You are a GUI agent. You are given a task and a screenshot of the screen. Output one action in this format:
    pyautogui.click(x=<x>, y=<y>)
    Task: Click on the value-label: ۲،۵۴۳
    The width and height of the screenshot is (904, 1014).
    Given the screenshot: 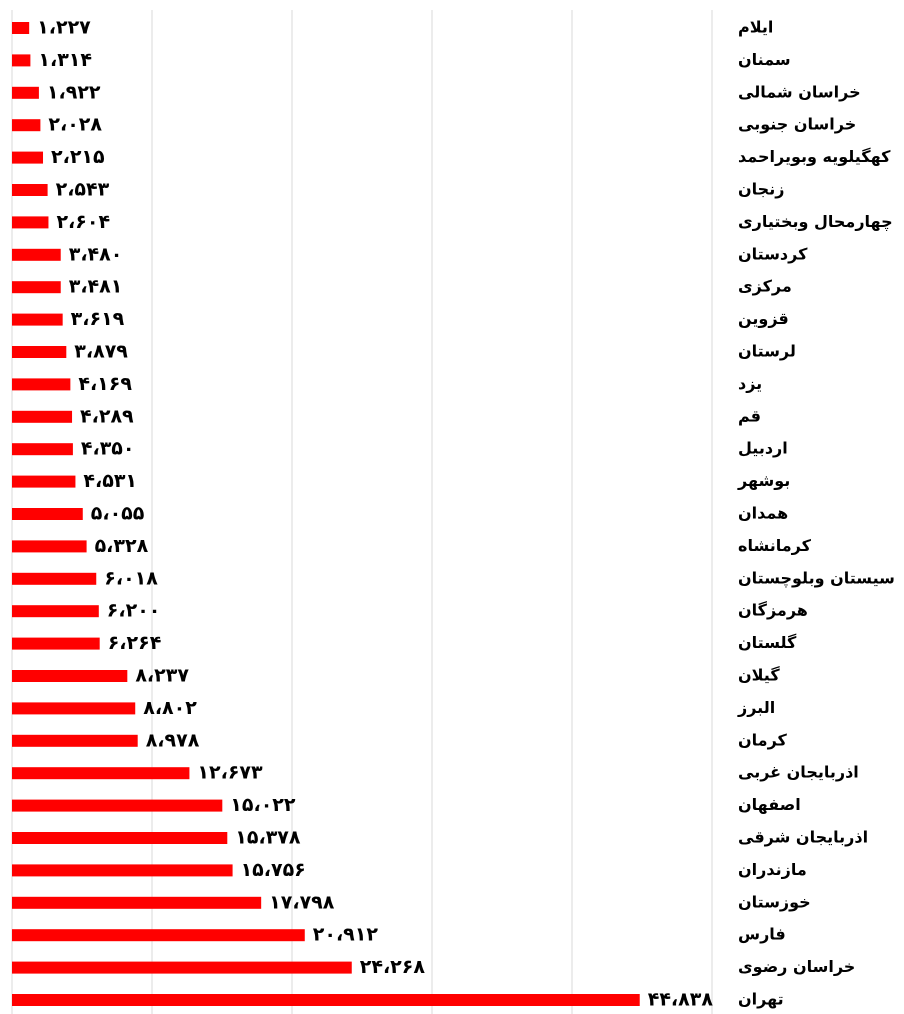 What is the action you would take?
    pyautogui.click(x=83, y=190)
    